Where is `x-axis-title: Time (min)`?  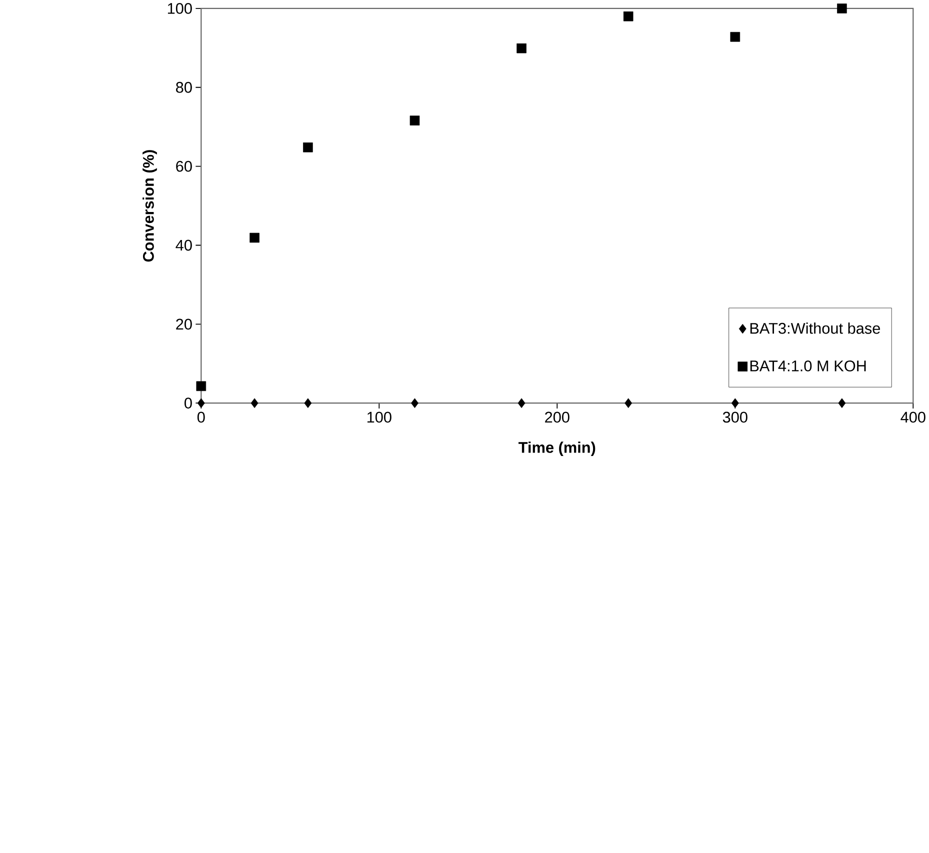 x-axis-title: Time (min) is located at coordinates (557, 449).